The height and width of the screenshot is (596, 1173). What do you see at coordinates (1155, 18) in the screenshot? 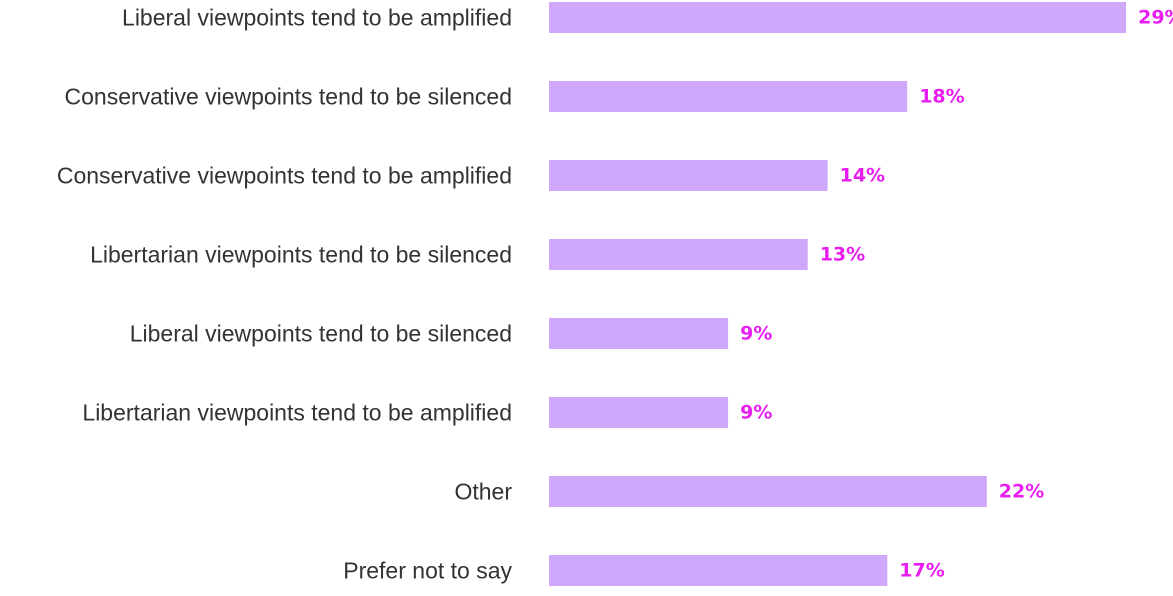
I see `value-label: 29%` at bounding box center [1155, 18].